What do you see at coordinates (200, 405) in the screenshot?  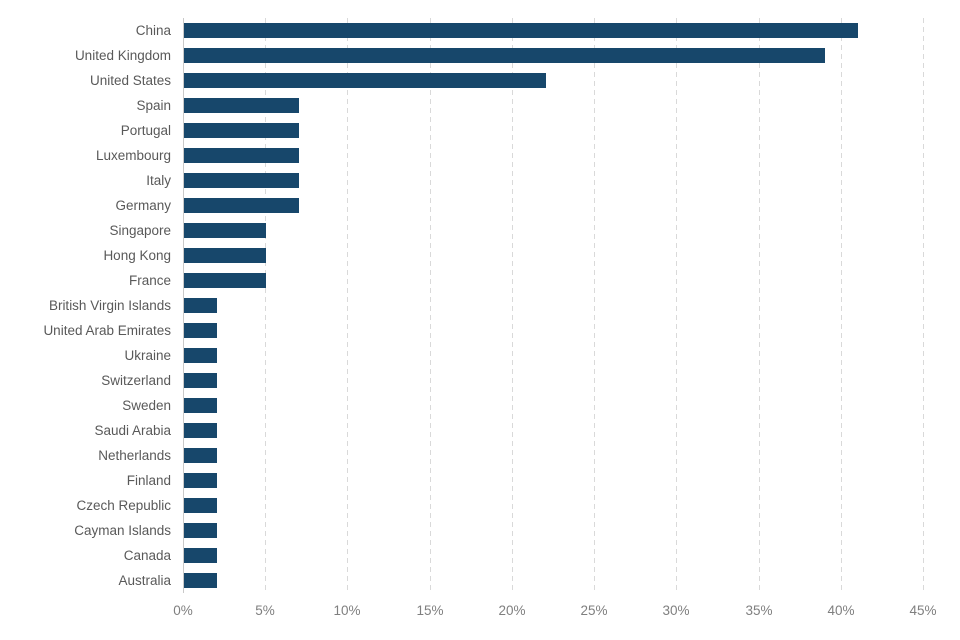 I see `bar-sweden` at bounding box center [200, 405].